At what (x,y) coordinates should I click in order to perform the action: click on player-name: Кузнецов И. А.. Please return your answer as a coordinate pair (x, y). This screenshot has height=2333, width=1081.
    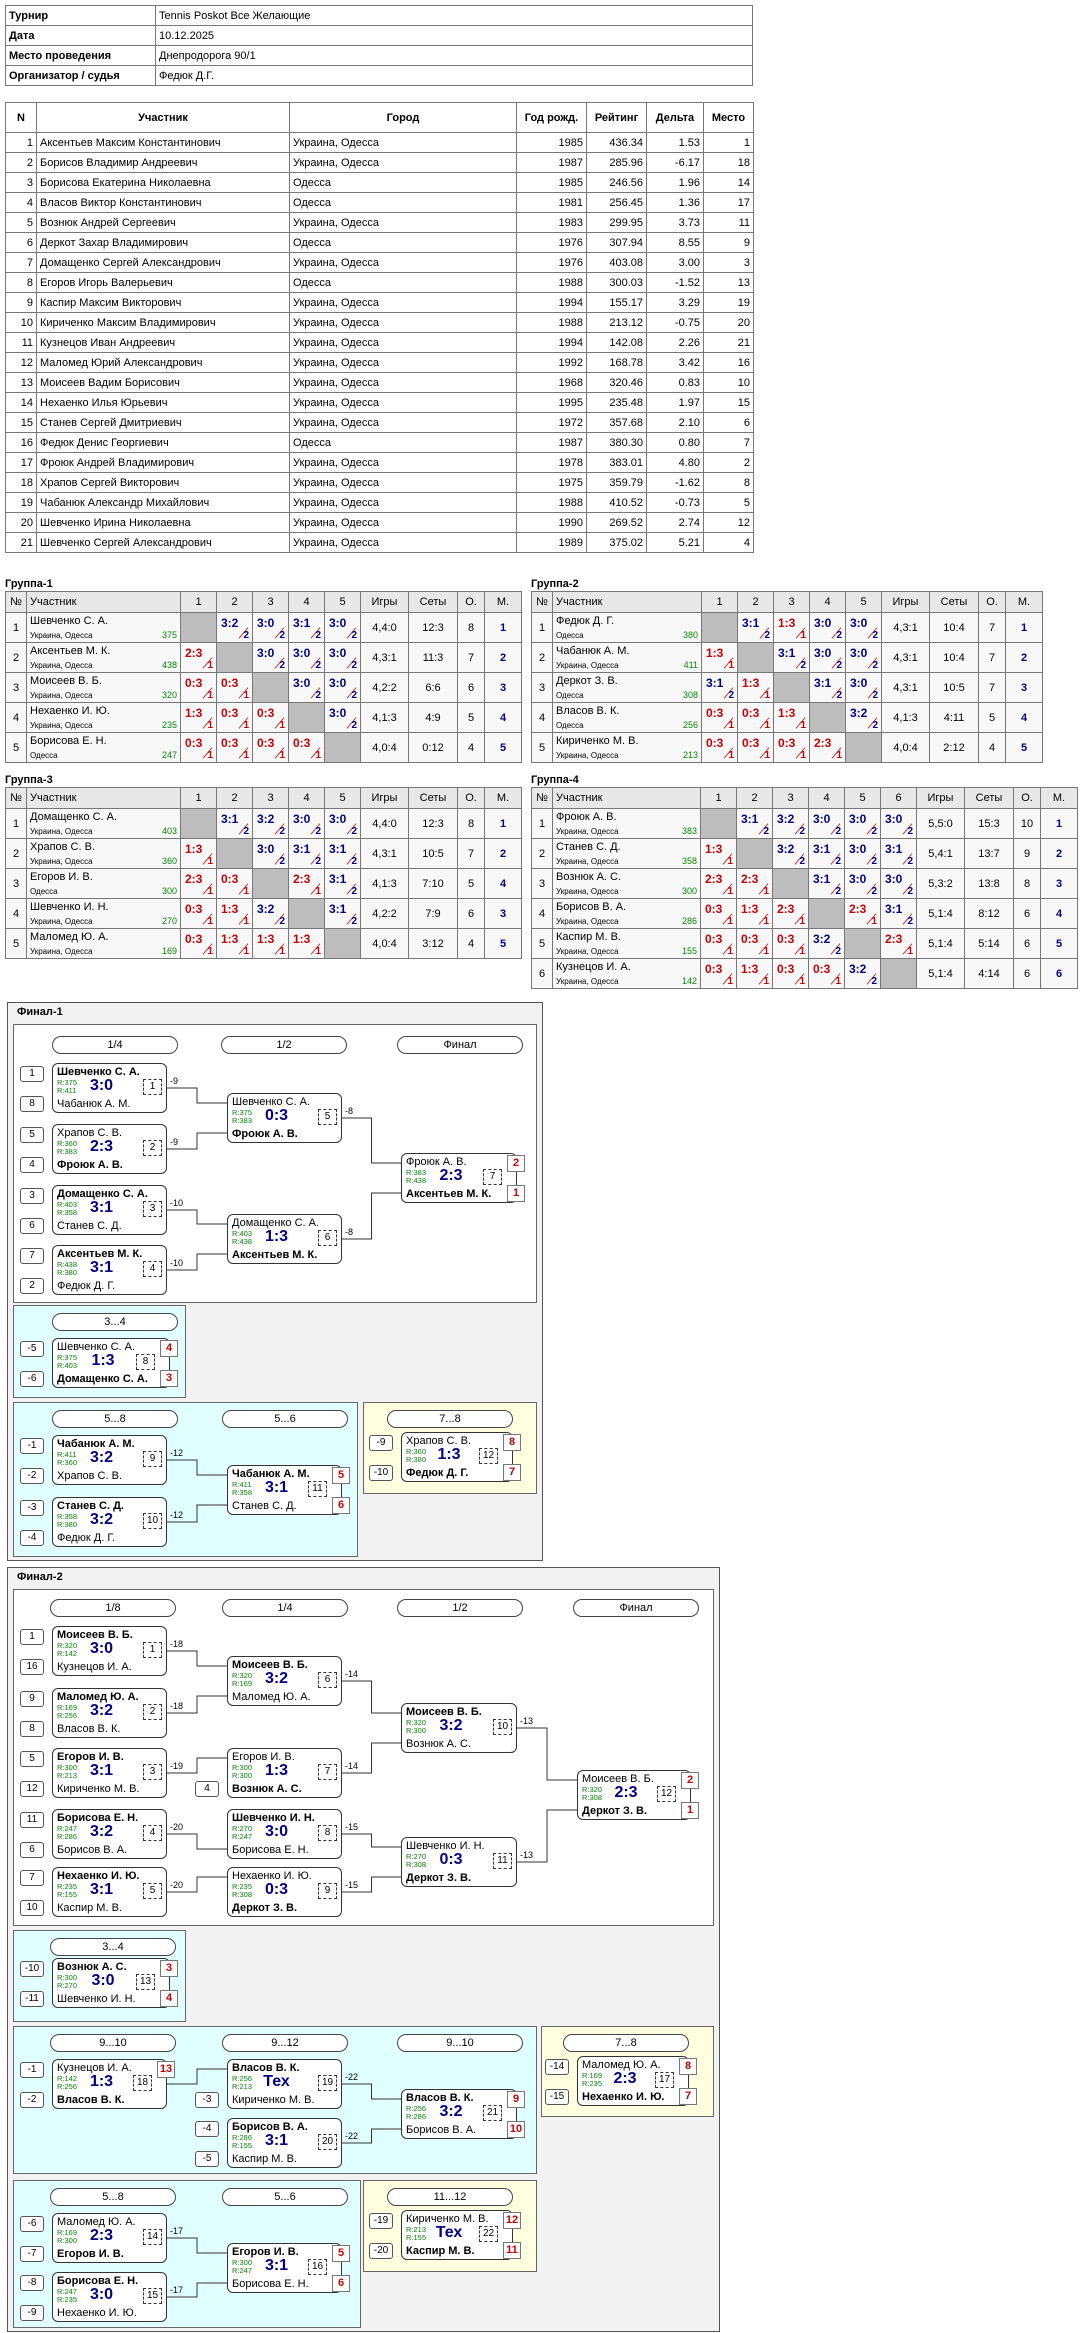
    Looking at the image, I should click on (94, 1667).